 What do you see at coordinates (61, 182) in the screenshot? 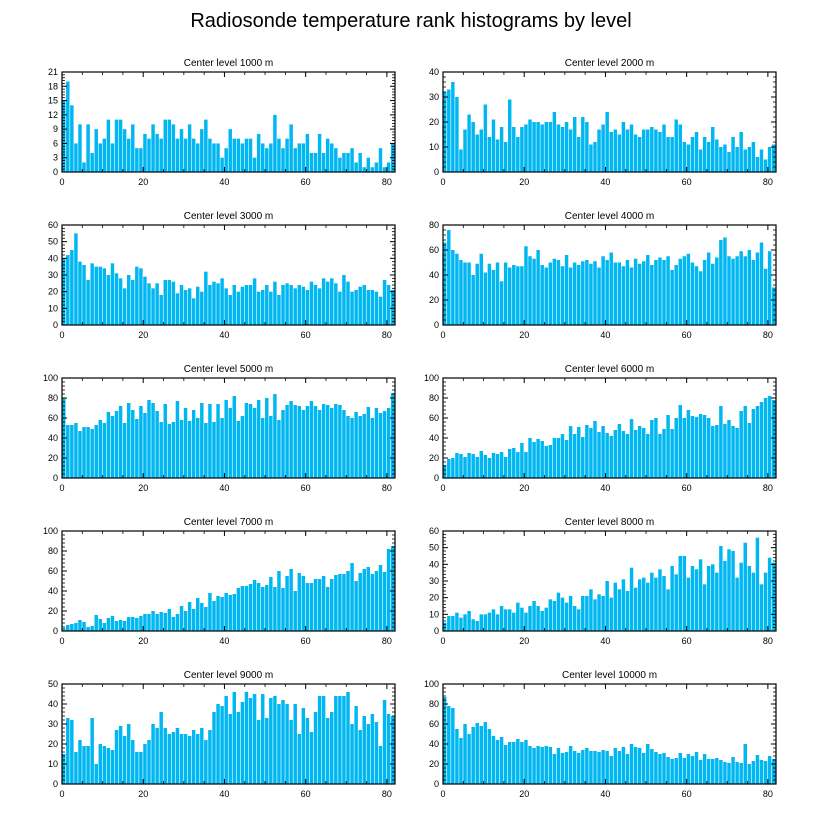
I see `x-tick-label: 0` at bounding box center [61, 182].